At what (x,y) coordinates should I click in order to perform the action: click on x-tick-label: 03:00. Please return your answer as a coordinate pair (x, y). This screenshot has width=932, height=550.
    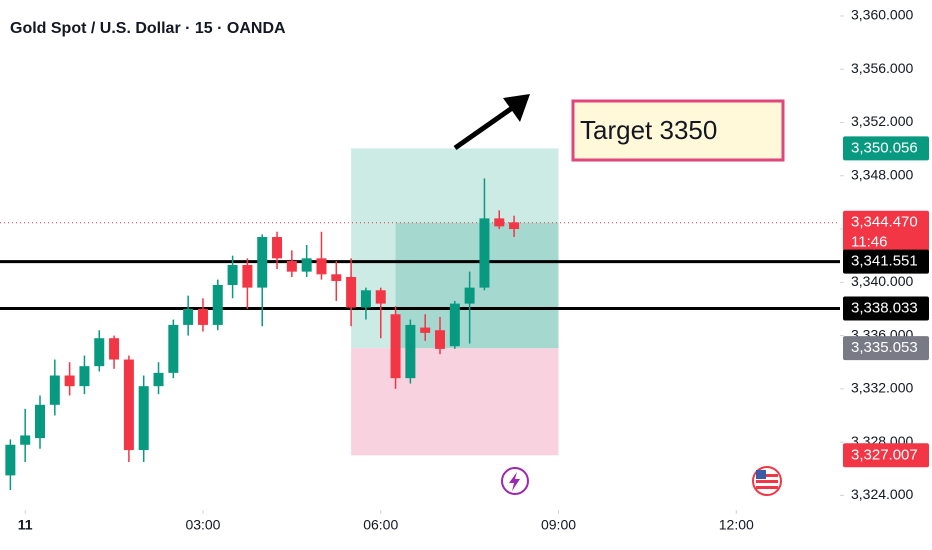
    Looking at the image, I should click on (202, 525).